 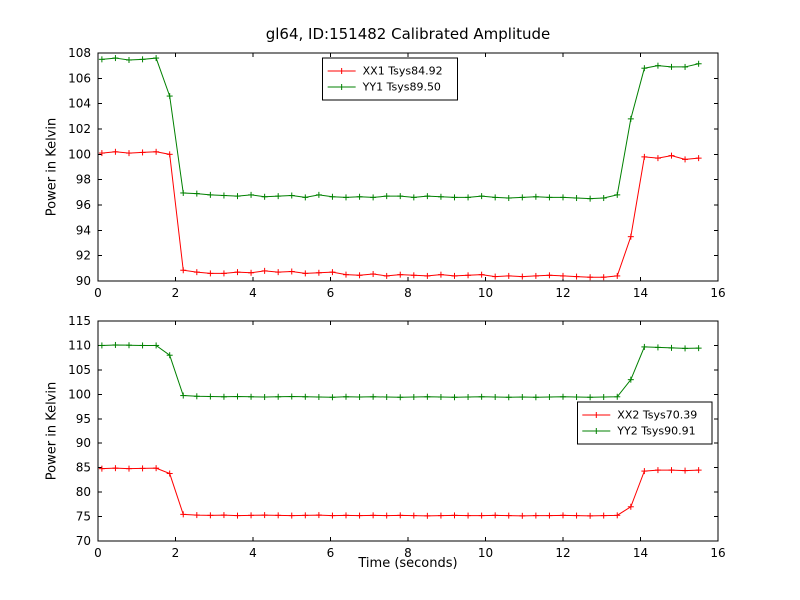 I want to click on y-tick-label: 106, so click(x=79, y=78).